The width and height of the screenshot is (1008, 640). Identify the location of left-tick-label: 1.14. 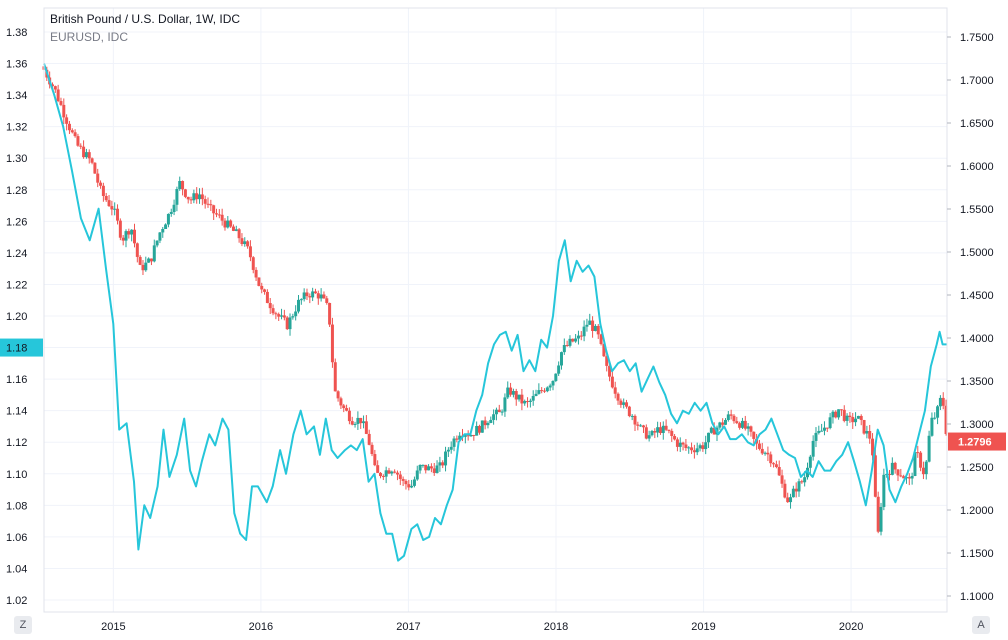
(16, 412).